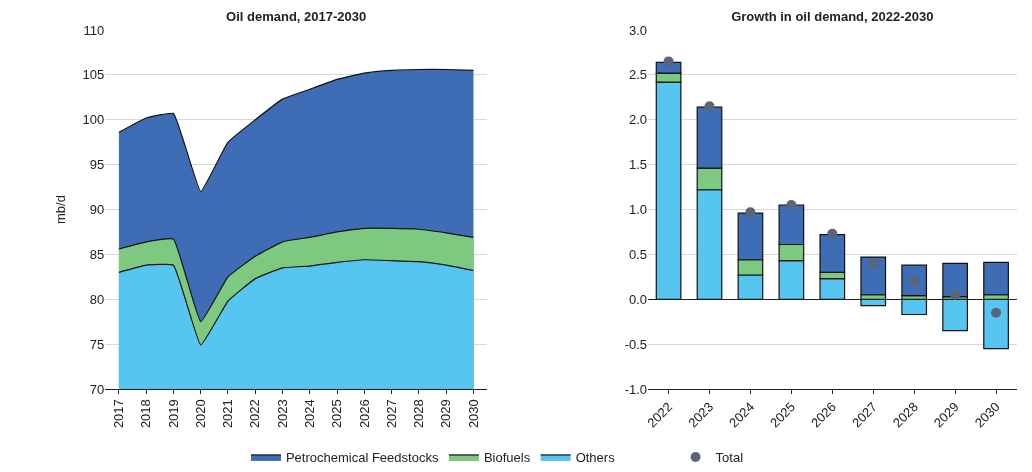 The width and height of the screenshot is (1032, 472). Describe the element at coordinates (173, 414) in the screenshot. I see `x-tick-label: 2019` at that location.